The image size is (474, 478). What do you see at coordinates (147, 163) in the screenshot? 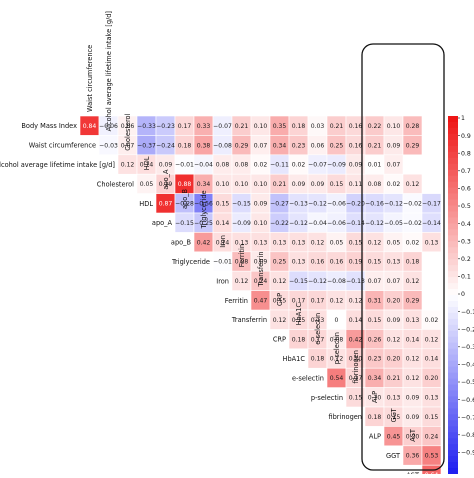
I see `column-label: HDL` at bounding box center [147, 163].